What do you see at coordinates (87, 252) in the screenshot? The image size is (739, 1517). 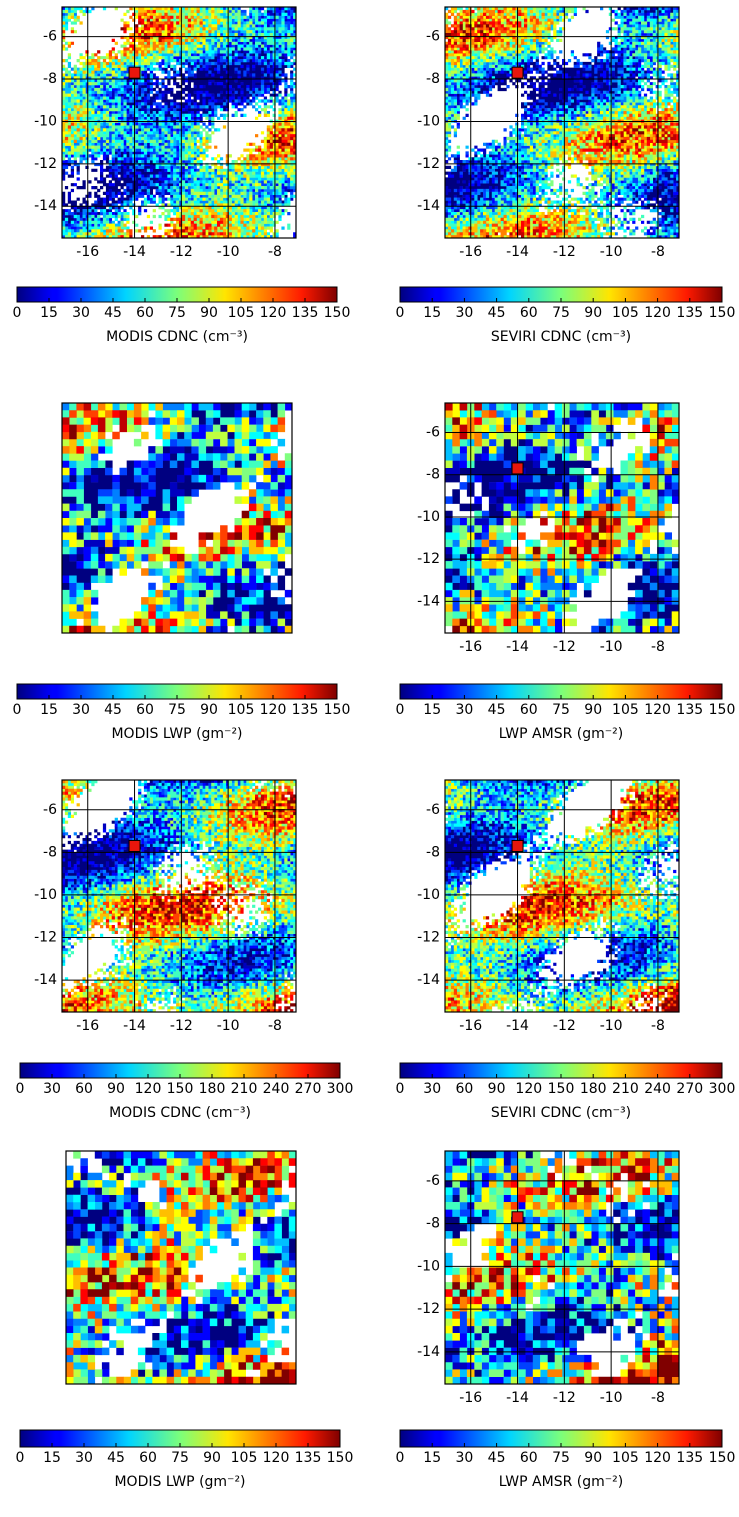 I see `x-tick-label: -16` at bounding box center [87, 252].